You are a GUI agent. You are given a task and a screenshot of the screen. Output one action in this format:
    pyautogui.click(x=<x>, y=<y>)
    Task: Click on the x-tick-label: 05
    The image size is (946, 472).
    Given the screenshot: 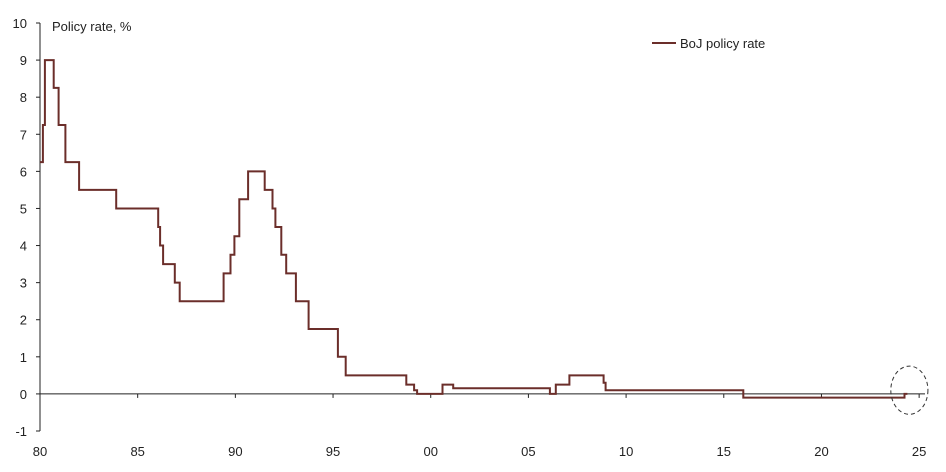 What is the action you would take?
    pyautogui.click(x=528, y=451)
    